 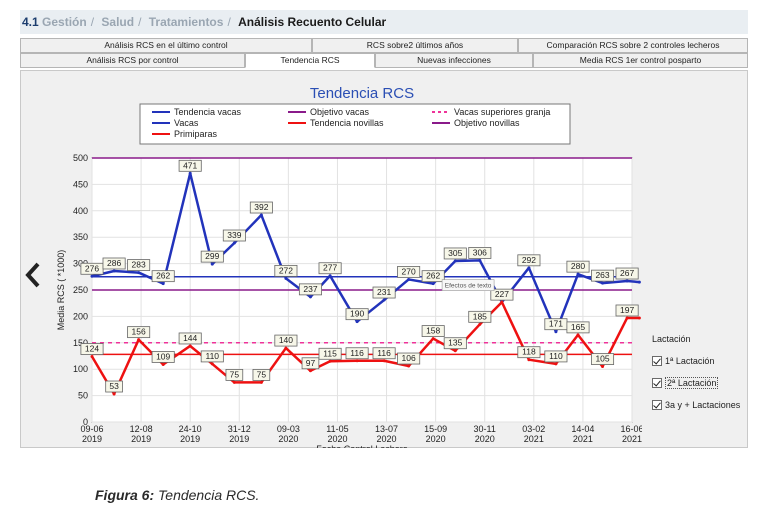 I want to click on chart-title: Tendencia RCS, so click(x=362, y=93).